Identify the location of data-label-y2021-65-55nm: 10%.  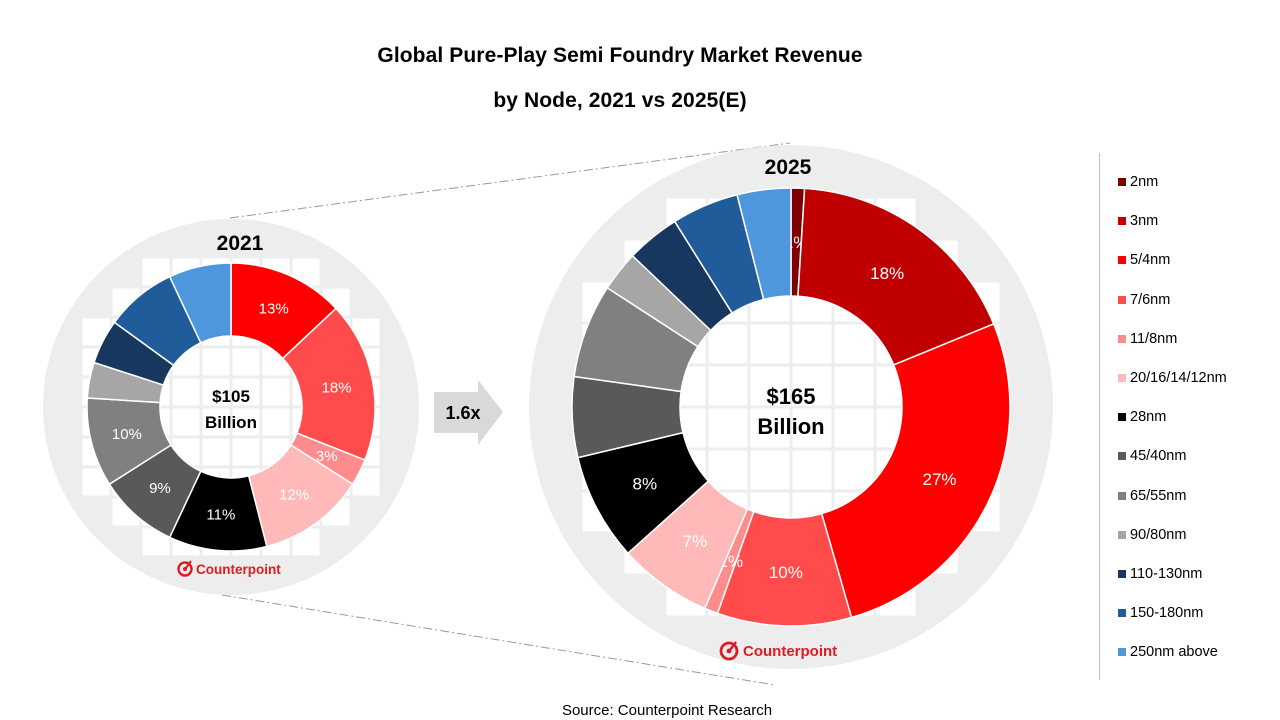
(127, 434).